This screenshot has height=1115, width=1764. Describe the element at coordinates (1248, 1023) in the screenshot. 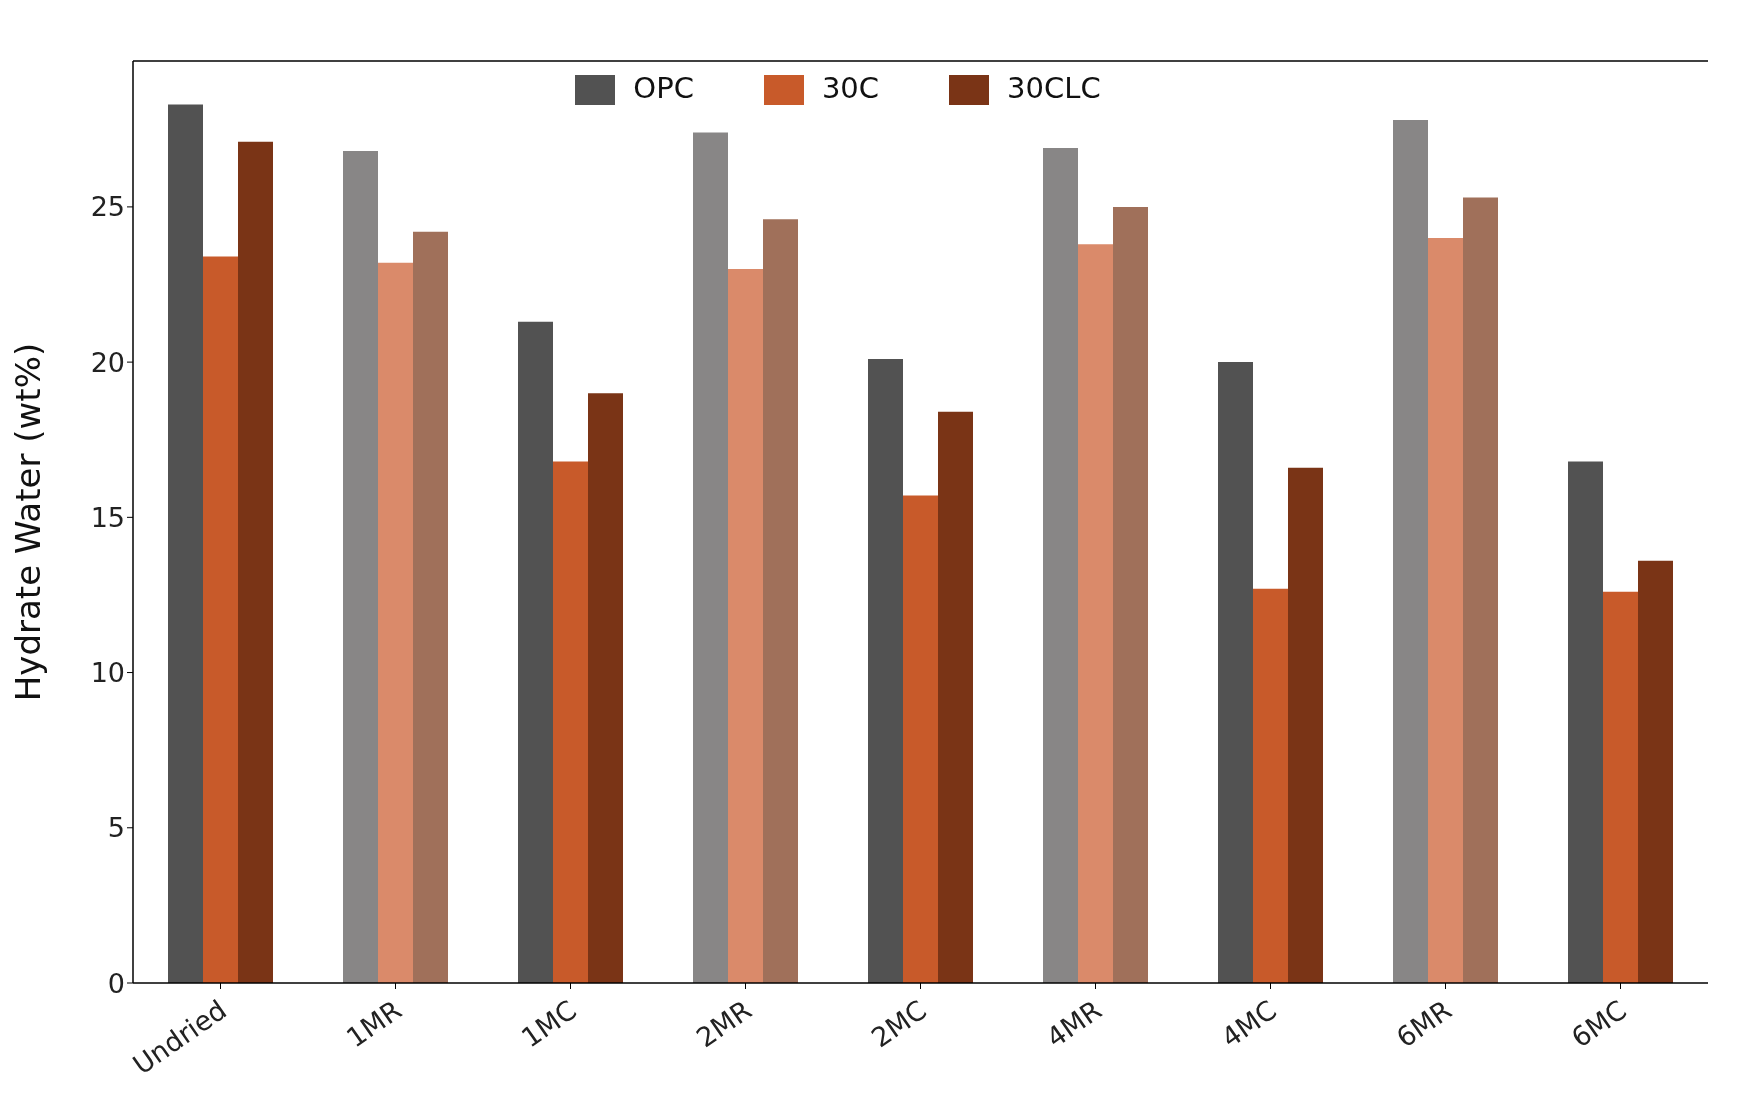

I see `x-tick-label: 4MC` at that location.